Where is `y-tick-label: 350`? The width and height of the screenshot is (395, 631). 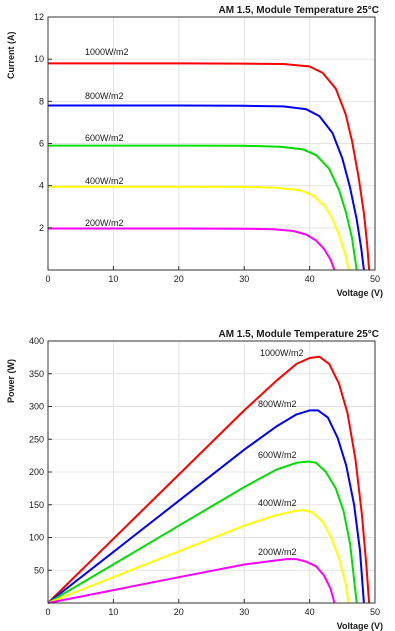 y-tick-label: 350 is located at coordinates (36, 374).